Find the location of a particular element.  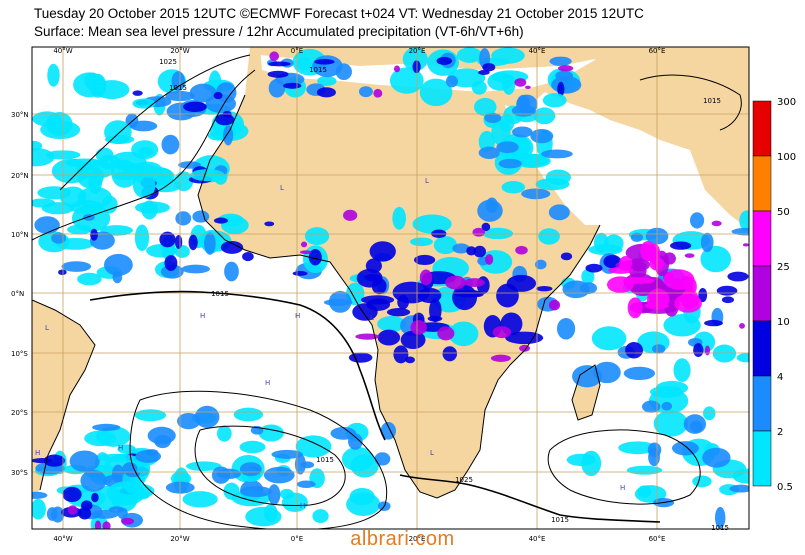

lat-label-left: 0°N is located at coordinates (17, 294).